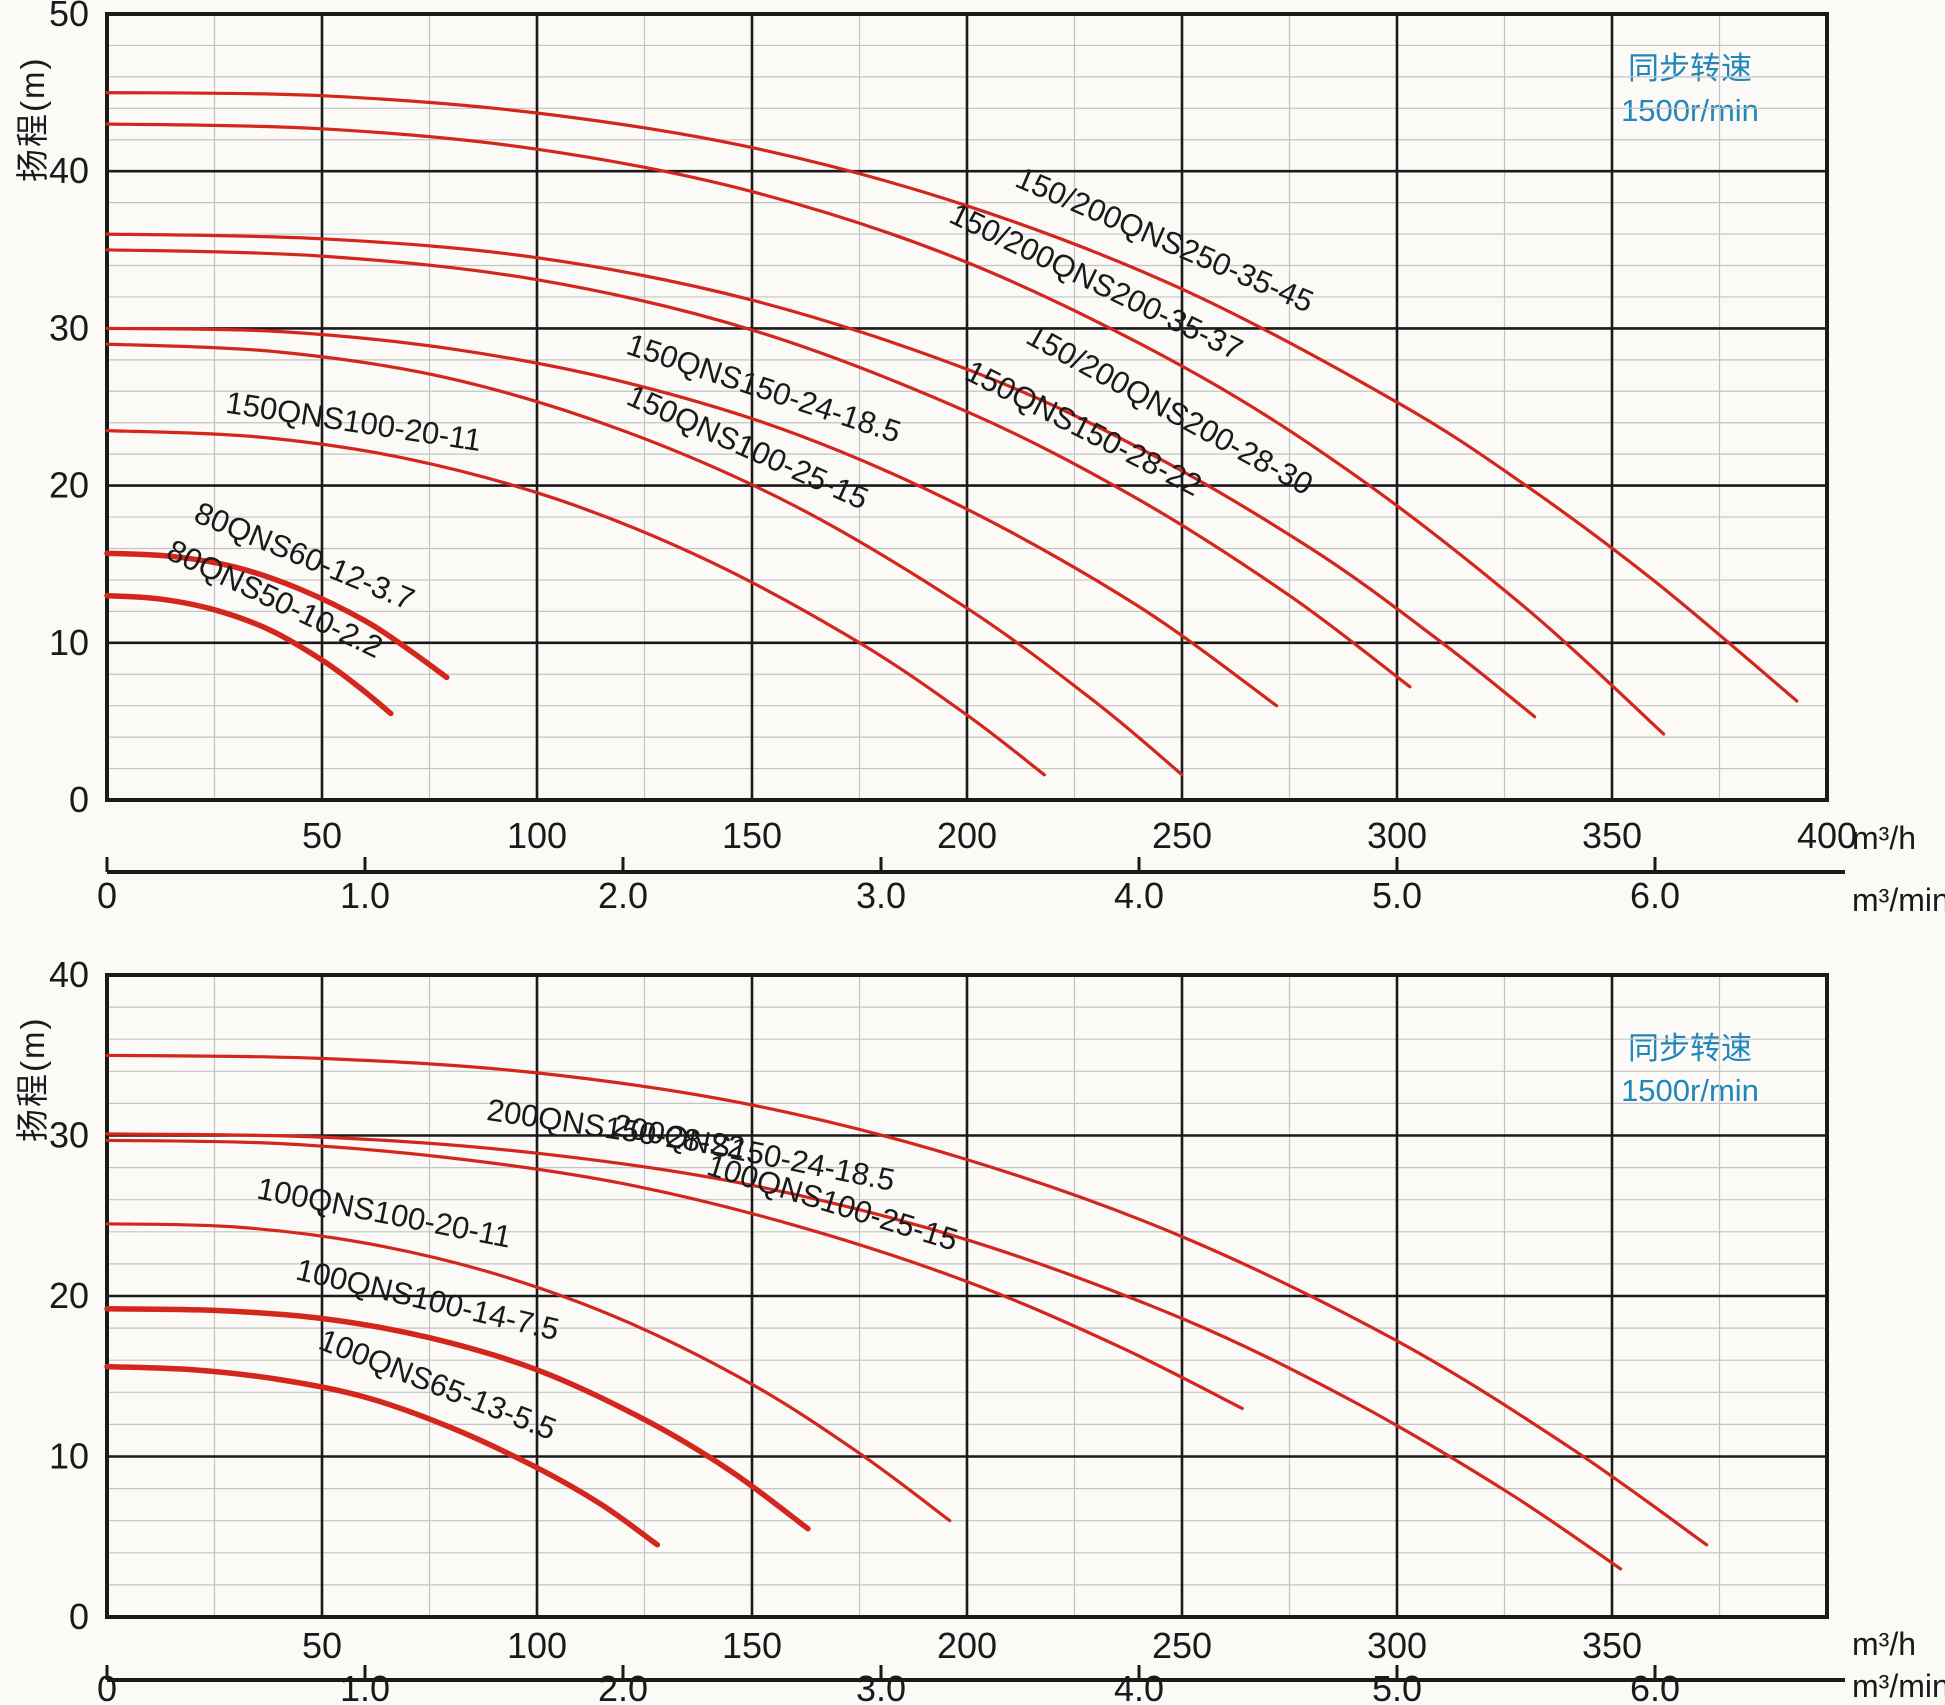  I want to click on sync-speed-note-bottom-chart: 同步转速 1500r/min, so click(1690, 1070).